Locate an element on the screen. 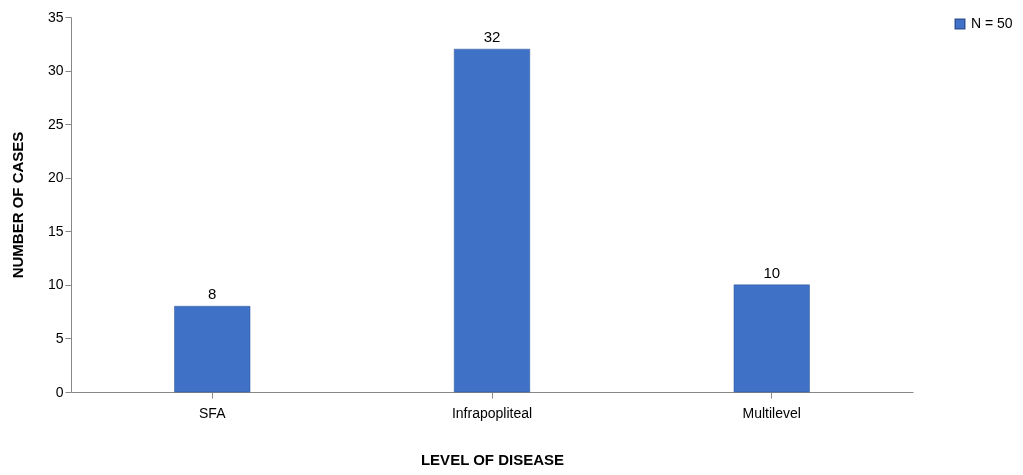 The height and width of the screenshot is (475, 1023). x-axis-title: LEVEL OF DISEASE is located at coordinates (492, 459).